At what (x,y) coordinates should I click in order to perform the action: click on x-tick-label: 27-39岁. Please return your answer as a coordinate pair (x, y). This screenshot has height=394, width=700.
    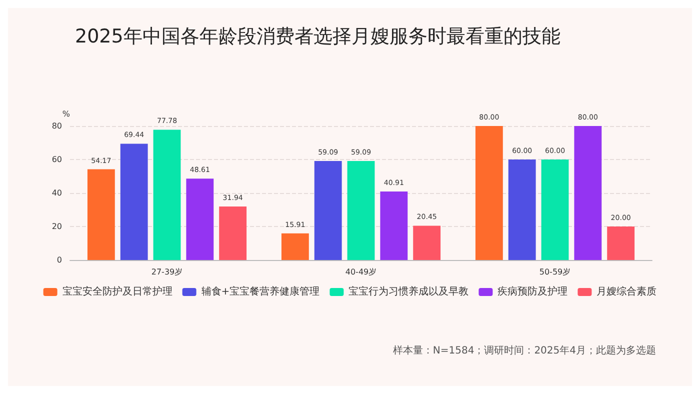
    Looking at the image, I should click on (167, 272).